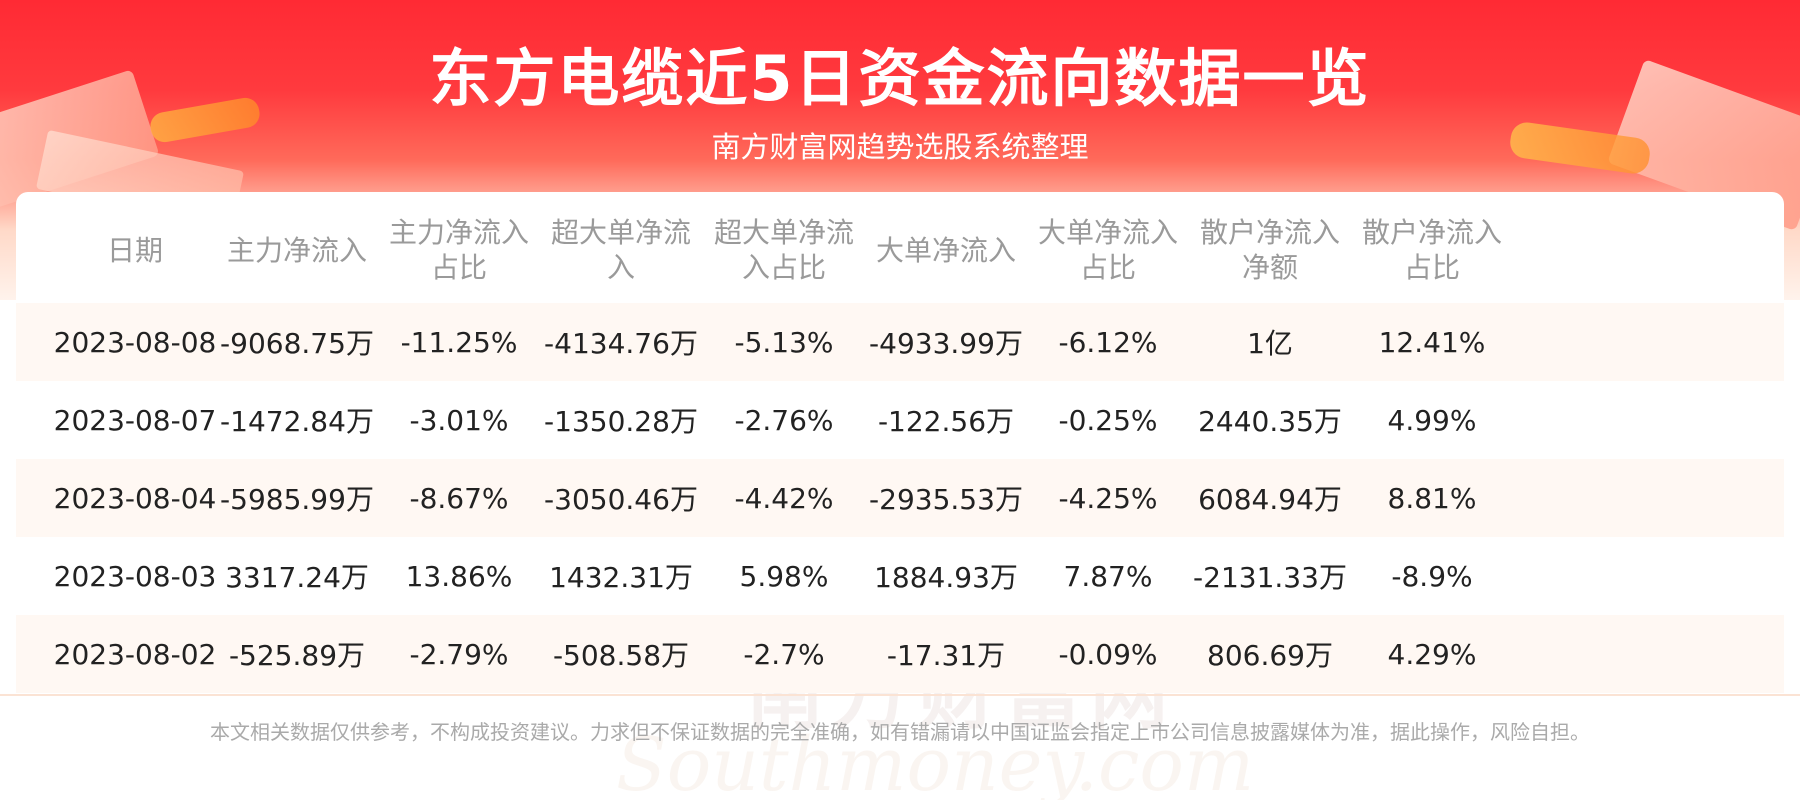  What do you see at coordinates (1270, 577) in the screenshot?
I see `value-cell: -2131.33万` at bounding box center [1270, 577].